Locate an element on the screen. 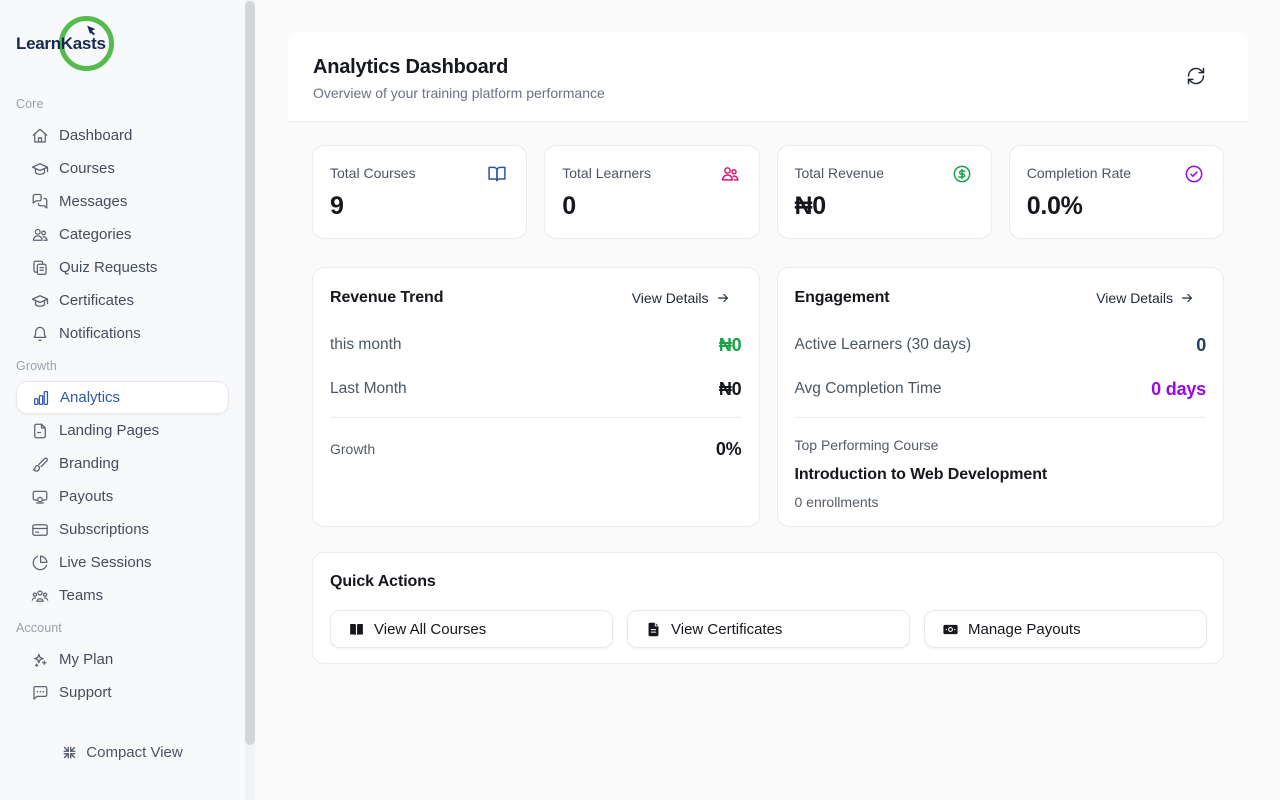 This screenshot has height=800, width=1280. sidebar-item-support: Support is located at coordinates (122, 692).